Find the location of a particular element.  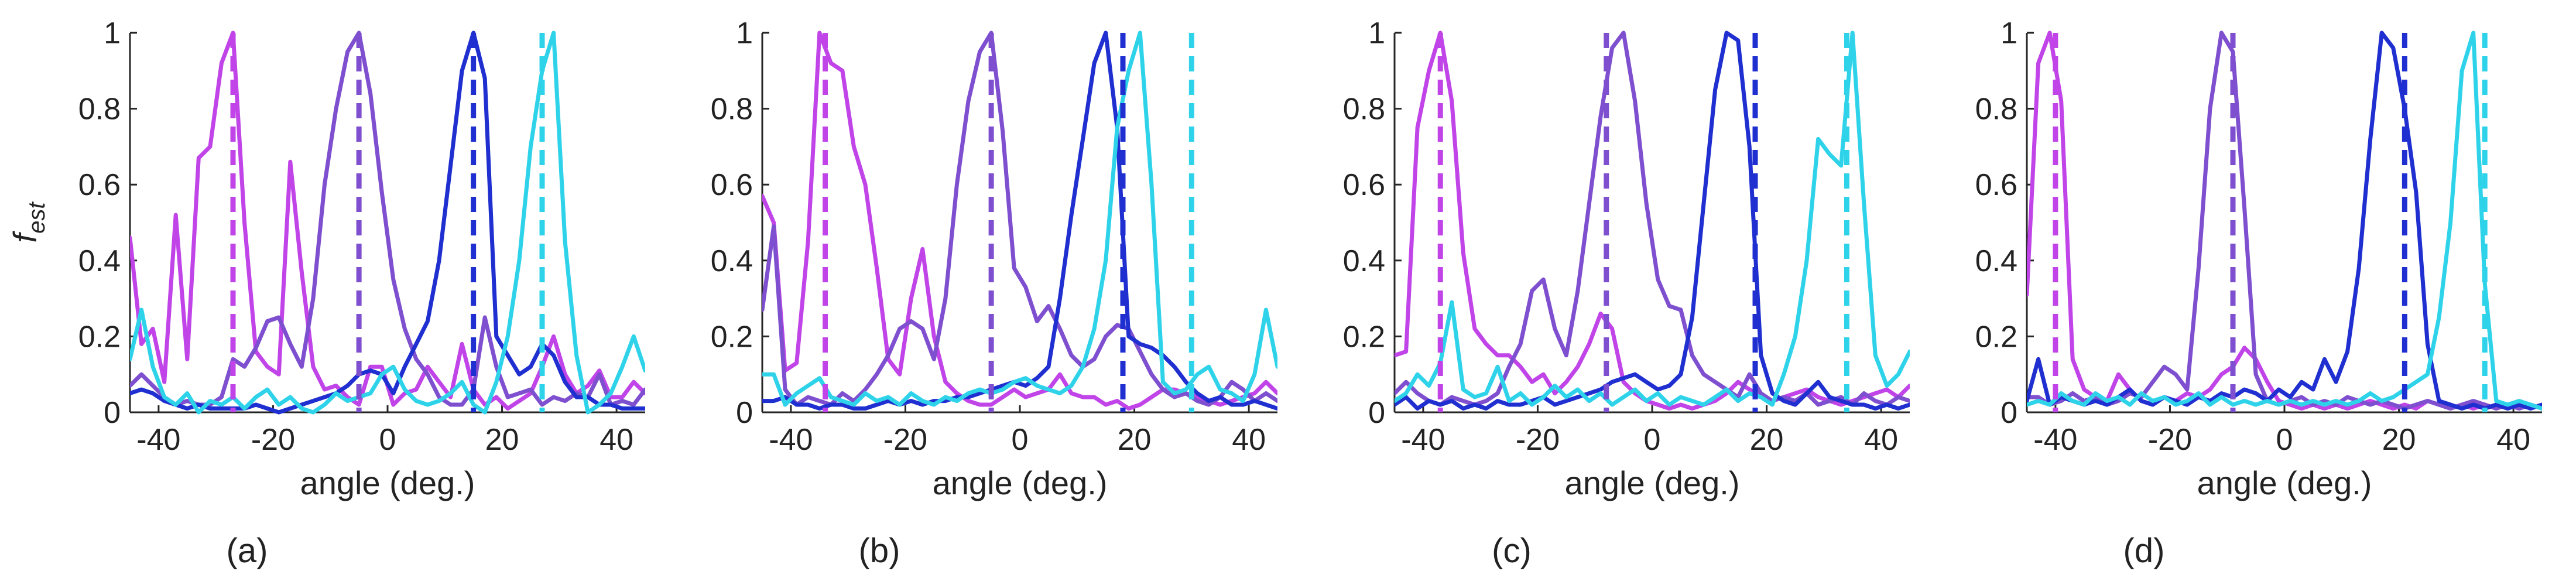

panel-label: (d) is located at coordinates (2144, 551).